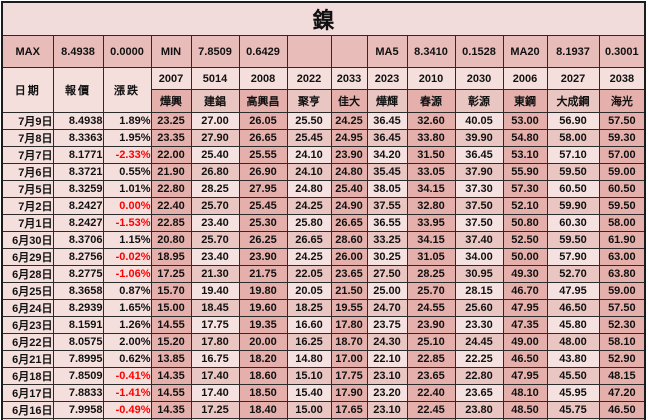  What do you see at coordinates (622, 274) in the screenshot?
I see `stock-price-cell: 63.80` at bounding box center [622, 274].